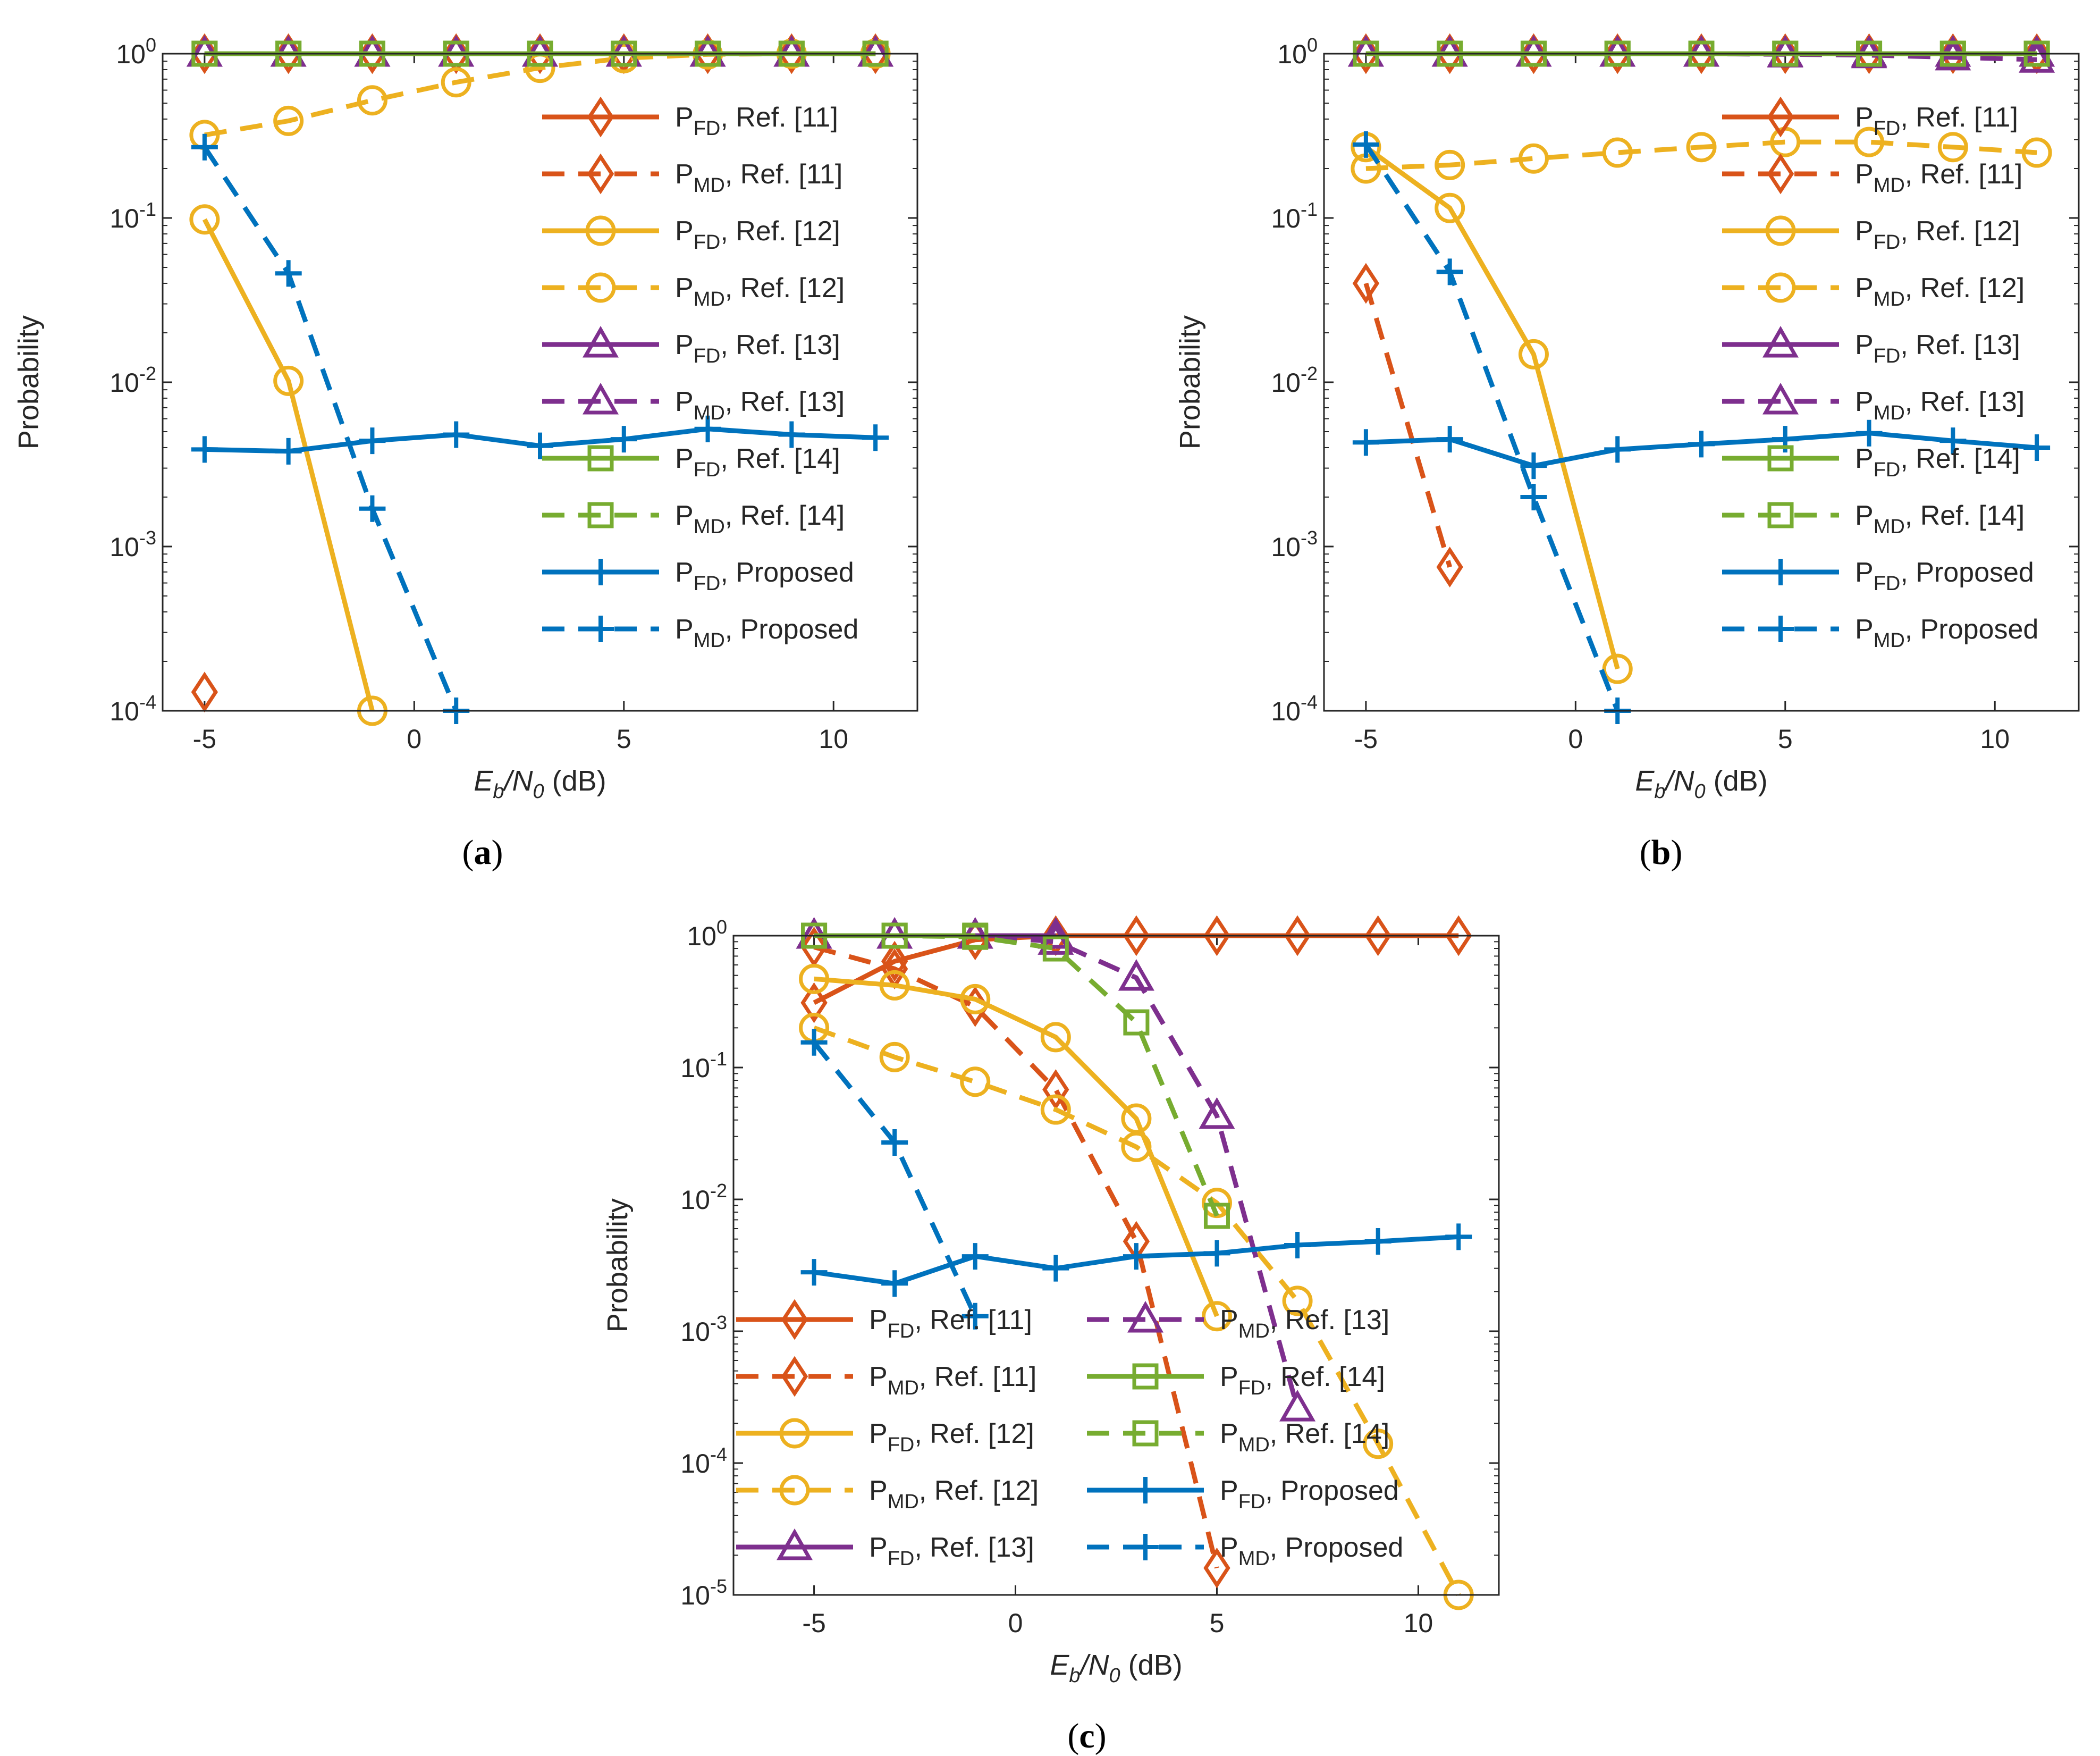 The width and height of the screenshot is (2100, 1756). What do you see at coordinates (691, 346) in the screenshot?
I see `legend-item: PFD, Ref. [13]` at bounding box center [691, 346].